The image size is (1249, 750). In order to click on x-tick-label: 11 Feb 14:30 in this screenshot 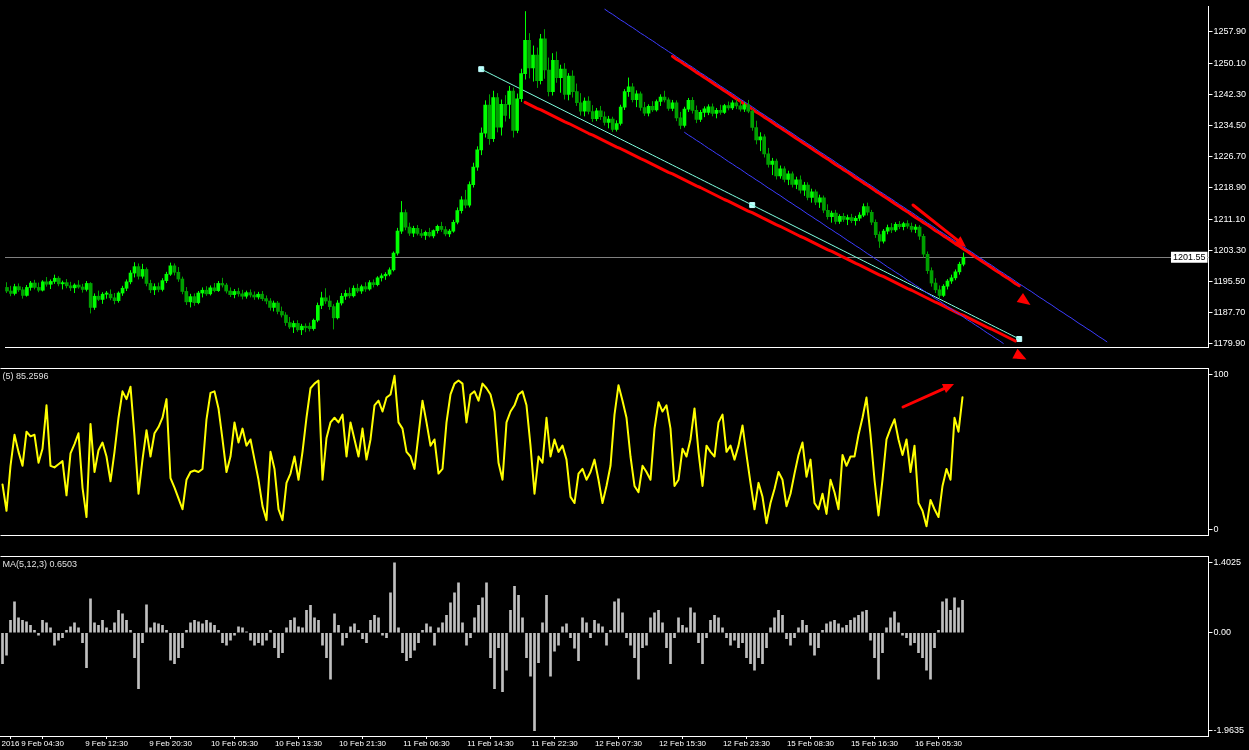, I will do `click(491, 743)`.